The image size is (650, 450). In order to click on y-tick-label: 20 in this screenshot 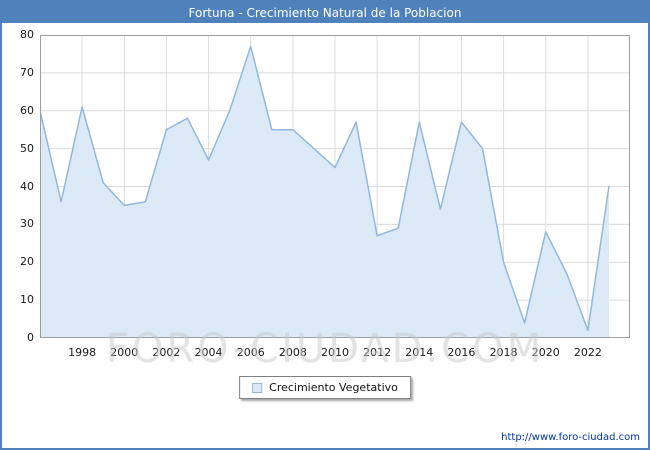, I will do `click(27, 262)`.